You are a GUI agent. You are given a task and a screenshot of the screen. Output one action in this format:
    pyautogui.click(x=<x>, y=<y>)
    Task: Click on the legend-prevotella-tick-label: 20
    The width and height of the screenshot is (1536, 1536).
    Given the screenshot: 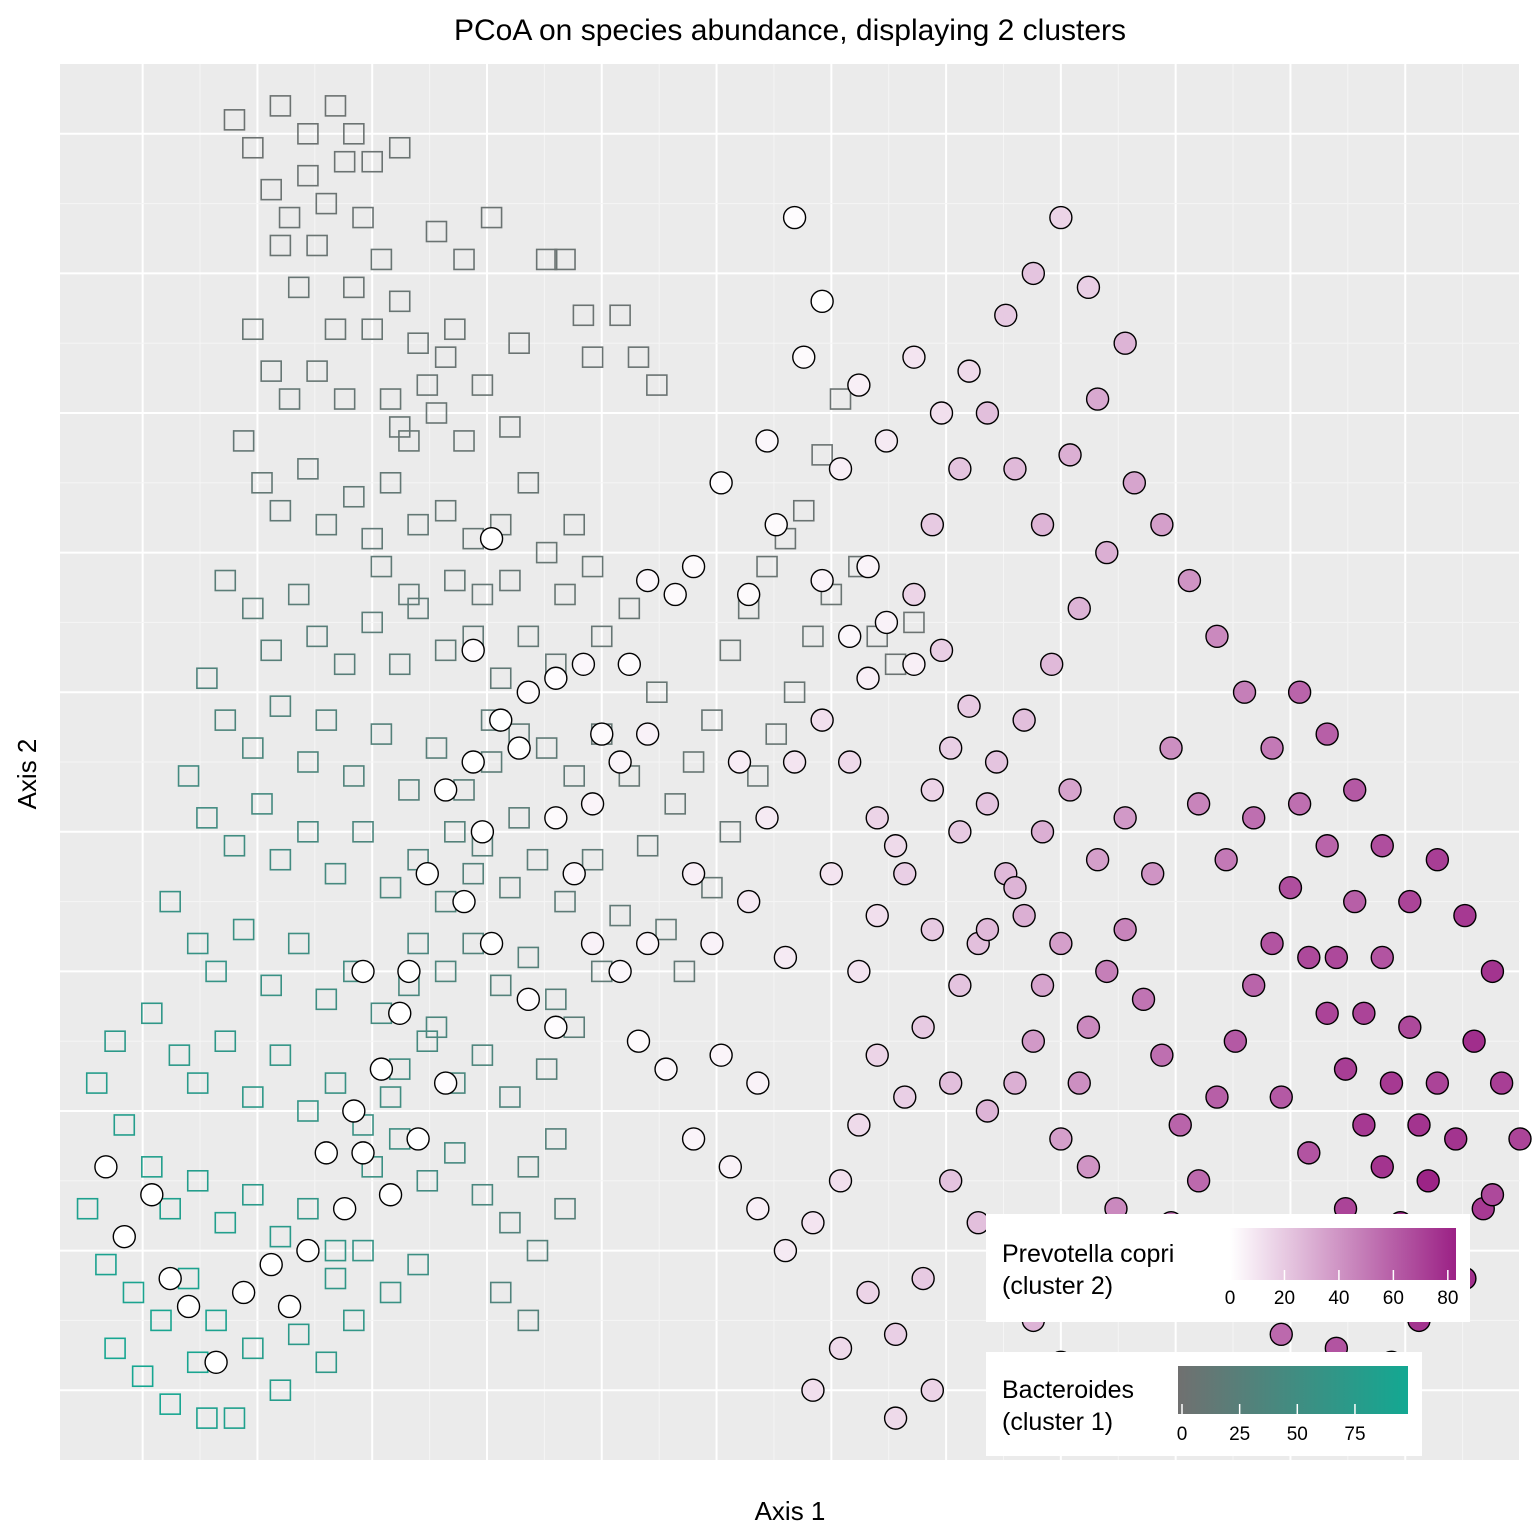 What is the action you would take?
    pyautogui.click(x=1284, y=1298)
    